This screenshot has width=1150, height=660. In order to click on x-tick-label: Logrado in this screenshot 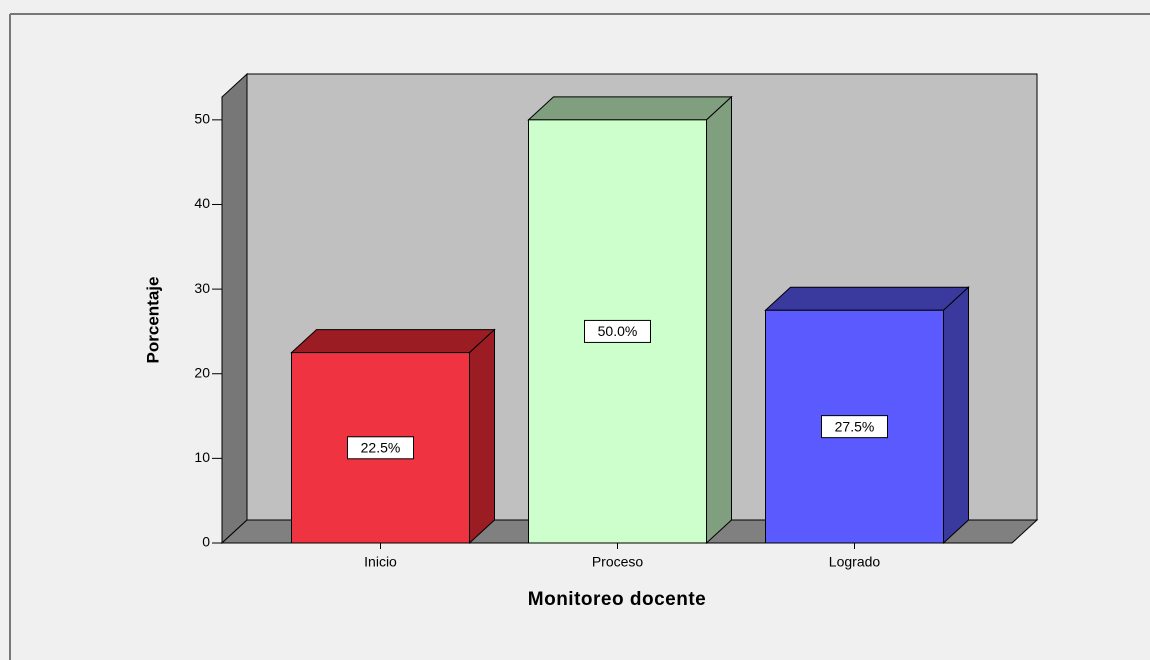, I will do `click(855, 562)`.